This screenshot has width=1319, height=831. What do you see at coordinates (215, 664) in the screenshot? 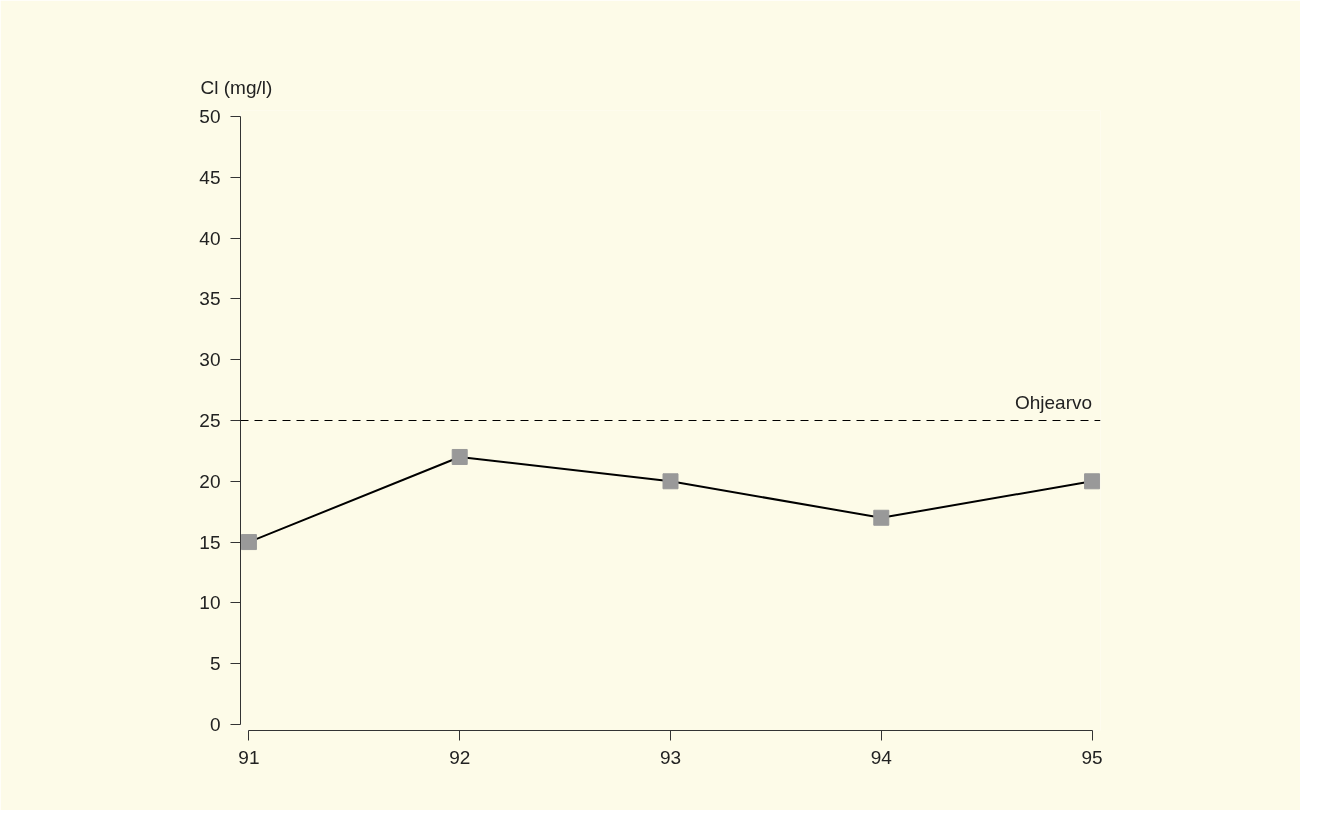
I see `y-tick-label: 5` at bounding box center [215, 664].